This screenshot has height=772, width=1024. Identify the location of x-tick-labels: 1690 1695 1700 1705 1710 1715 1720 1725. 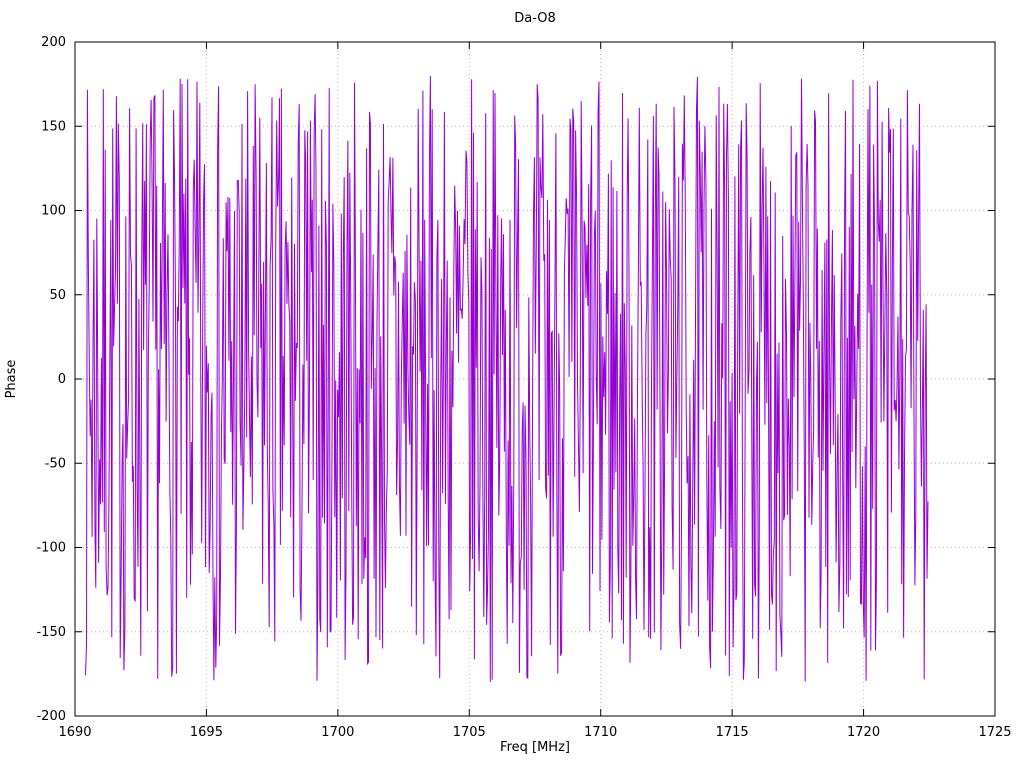
(534, 732).